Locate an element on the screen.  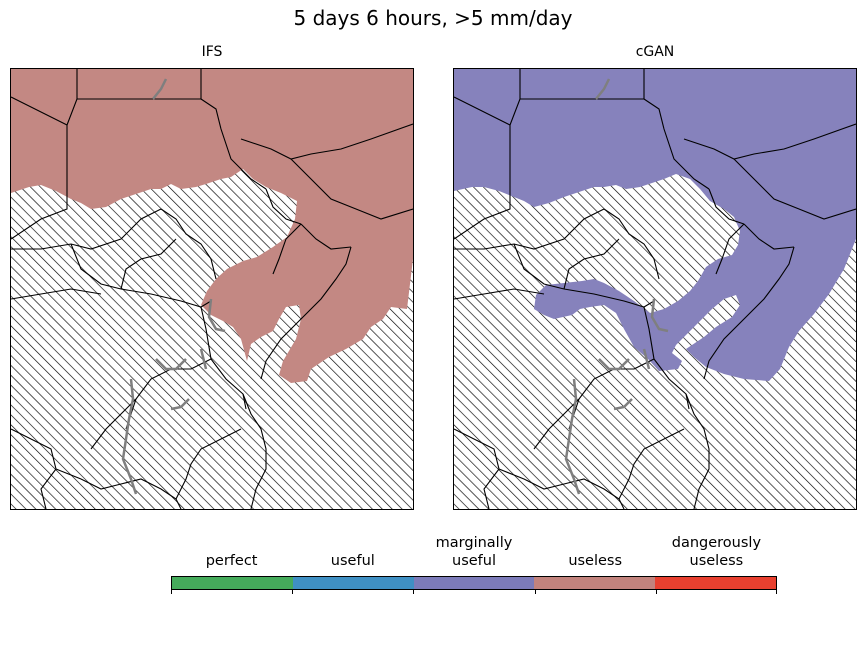
panel-title-ifs: IFS is located at coordinates (212, 52).